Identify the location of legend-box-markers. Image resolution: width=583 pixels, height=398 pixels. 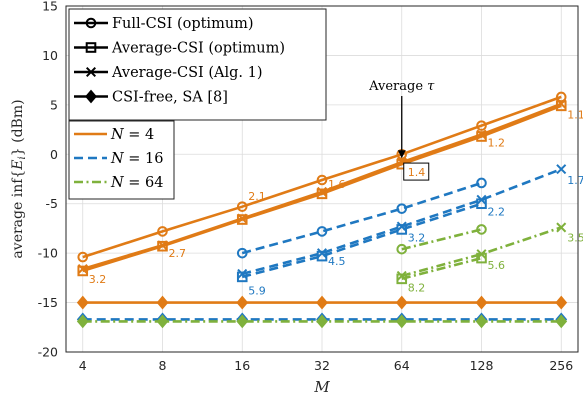
(197, 64).